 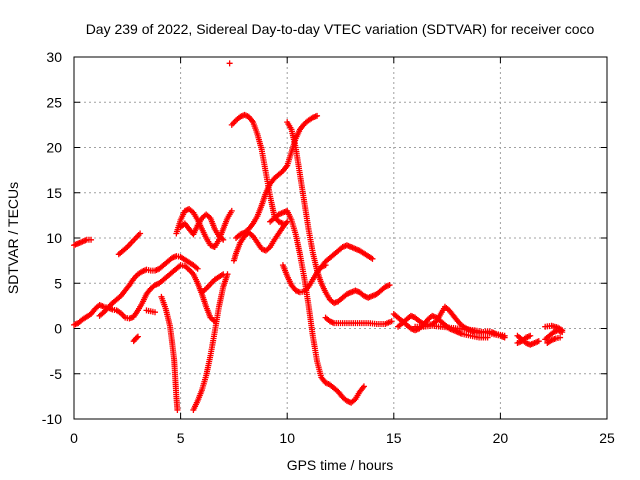 What do you see at coordinates (181, 438) in the screenshot?
I see `x-tick-label: 5` at bounding box center [181, 438].